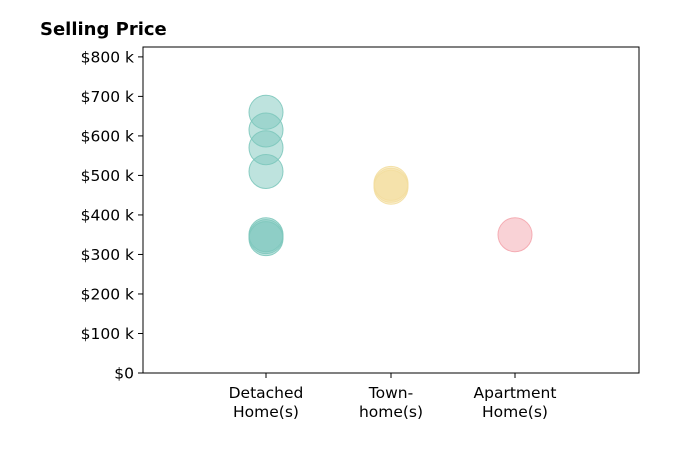  Describe the element at coordinates (107, 176) in the screenshot. I see `y-tick-label: $500 k` at that location.